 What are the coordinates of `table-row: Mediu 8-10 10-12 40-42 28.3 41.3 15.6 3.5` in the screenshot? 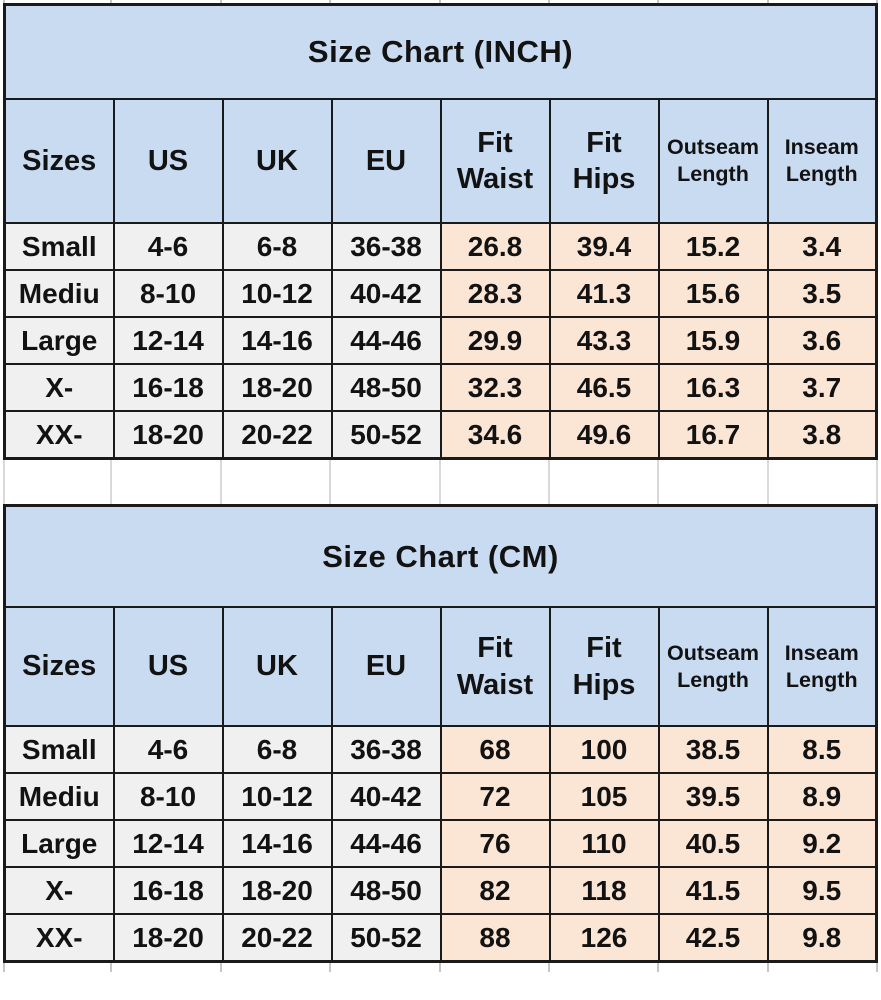 It's located at (440, 293).